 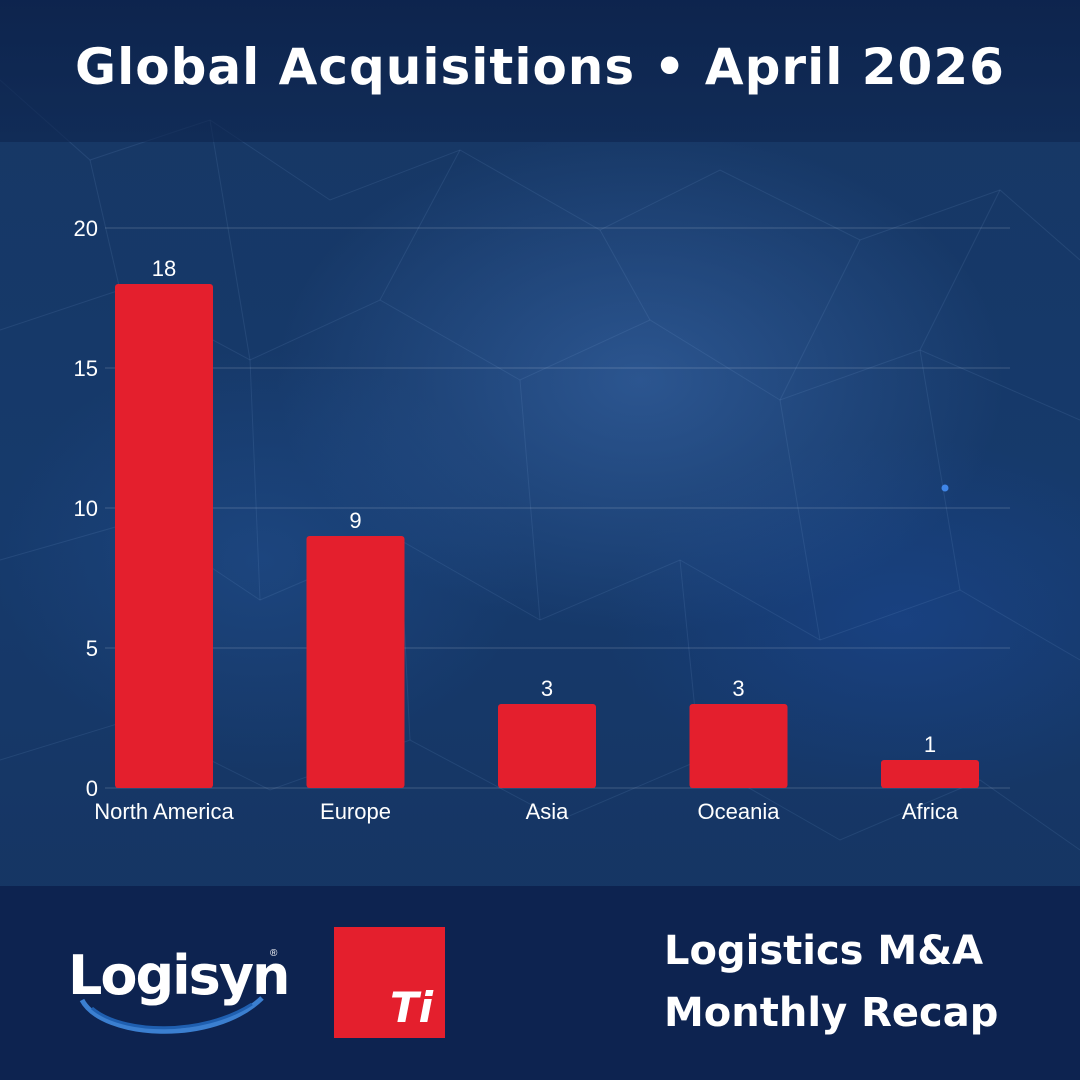 What do you see at coordinates (864, 982) in the screenshot?
I see `recap-heading: Logistics M&A Monthly Recap` at bounding box center [864, 982].